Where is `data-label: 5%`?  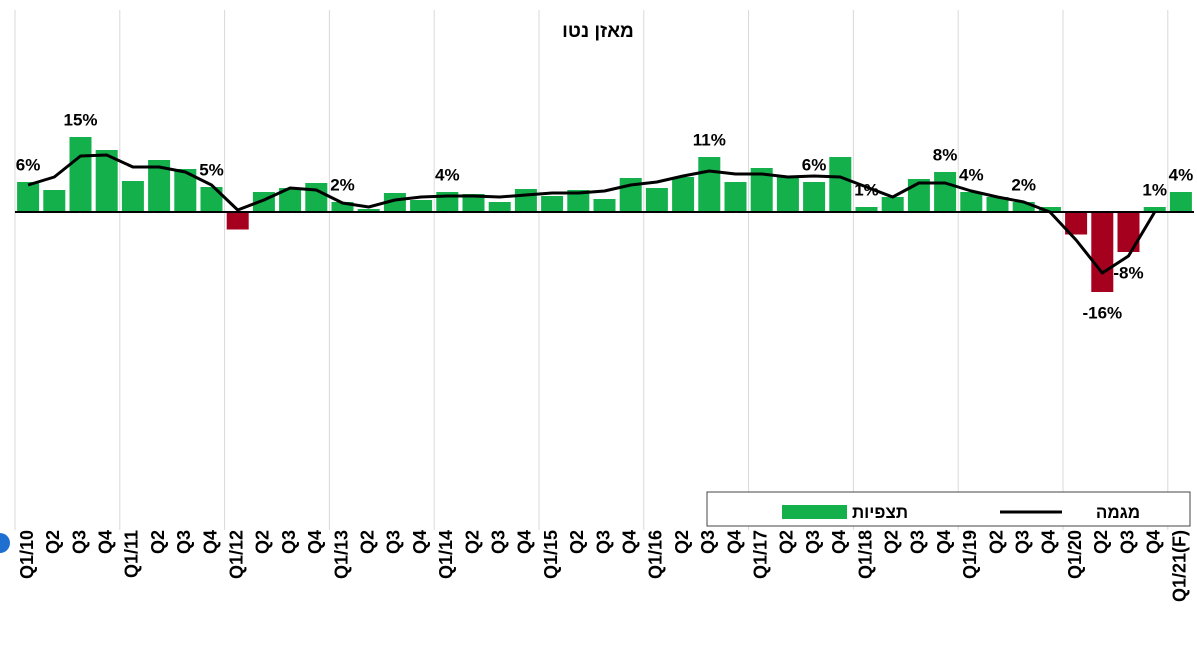
data-label: 5% is located at coordinates (211, 169).